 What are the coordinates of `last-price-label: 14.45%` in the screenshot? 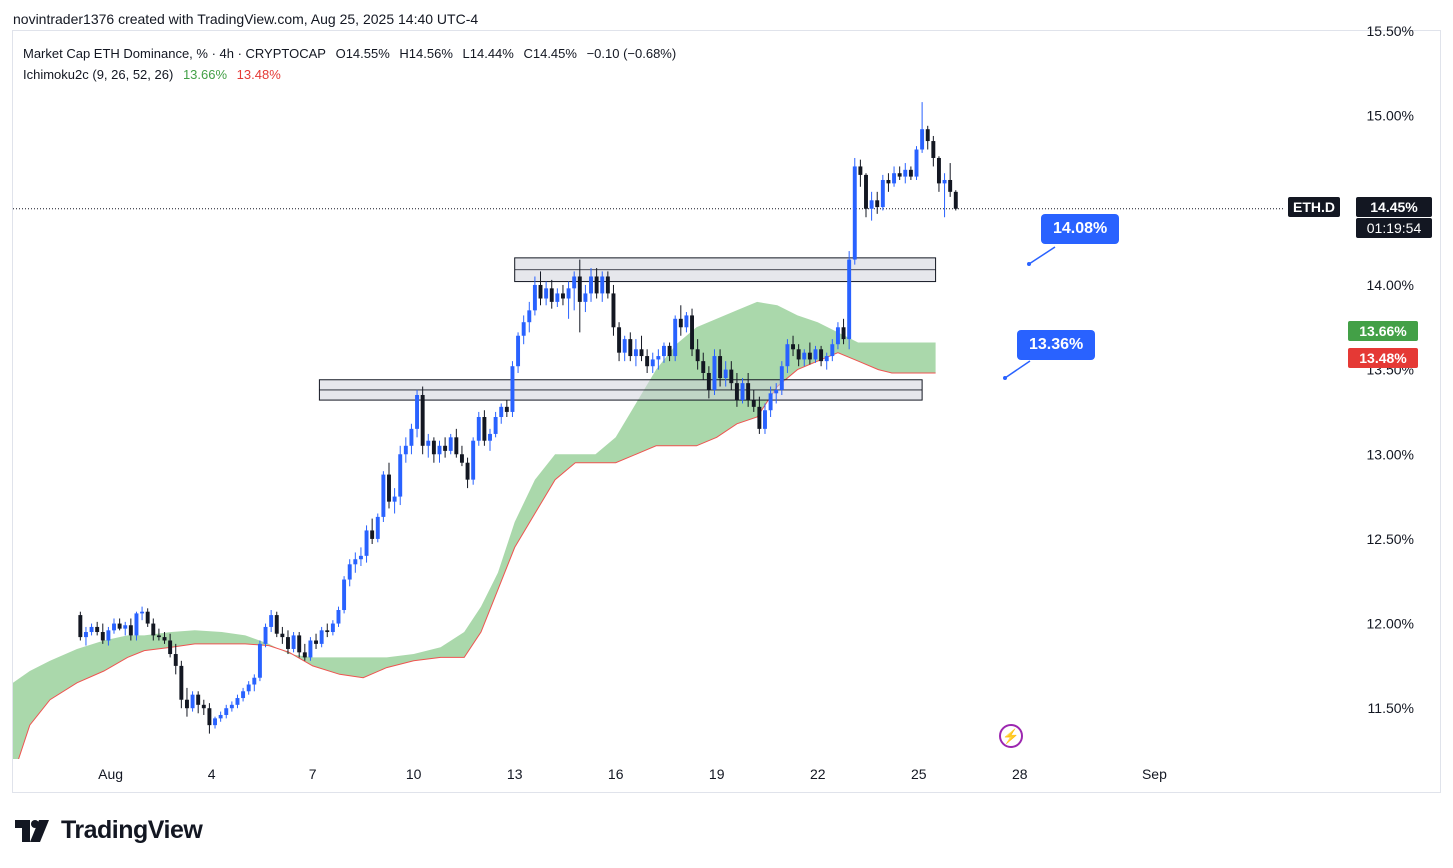 It's located at (1394, 207).